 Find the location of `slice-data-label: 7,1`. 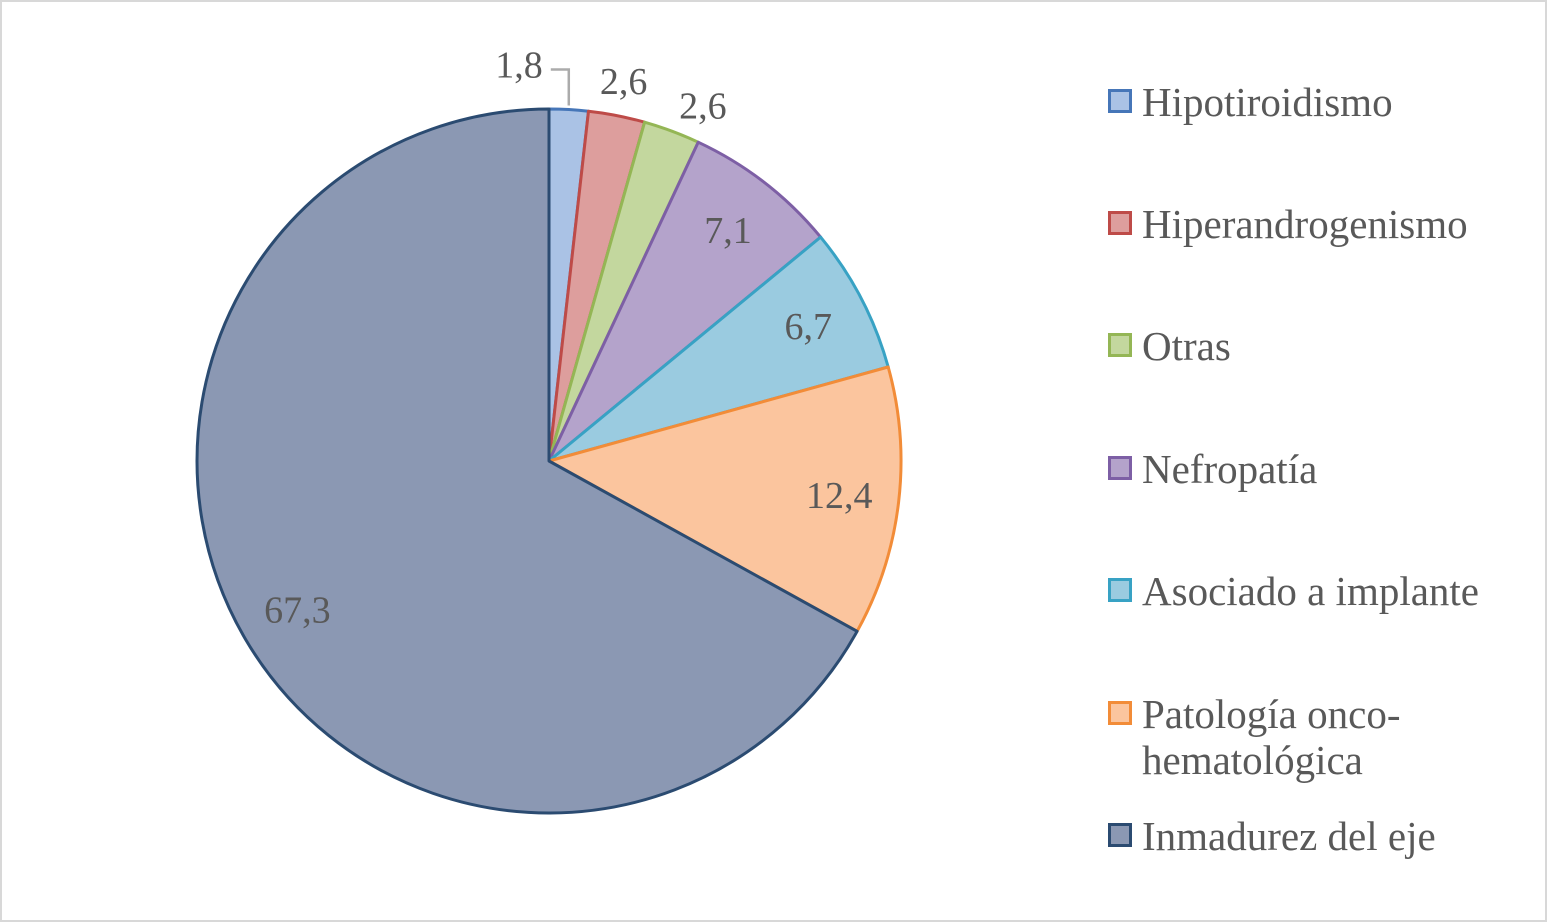

slice-data-label: 7,1 is located at coordinates (728, 231).